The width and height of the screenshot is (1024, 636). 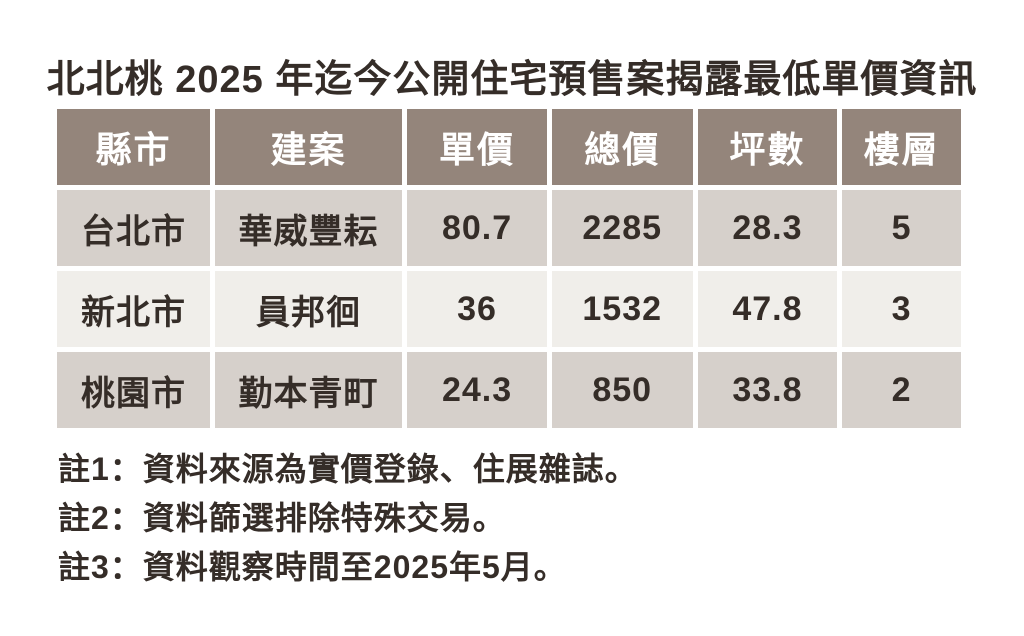 I want to click on column-header-3: 單價, so click(x=477, y=147).